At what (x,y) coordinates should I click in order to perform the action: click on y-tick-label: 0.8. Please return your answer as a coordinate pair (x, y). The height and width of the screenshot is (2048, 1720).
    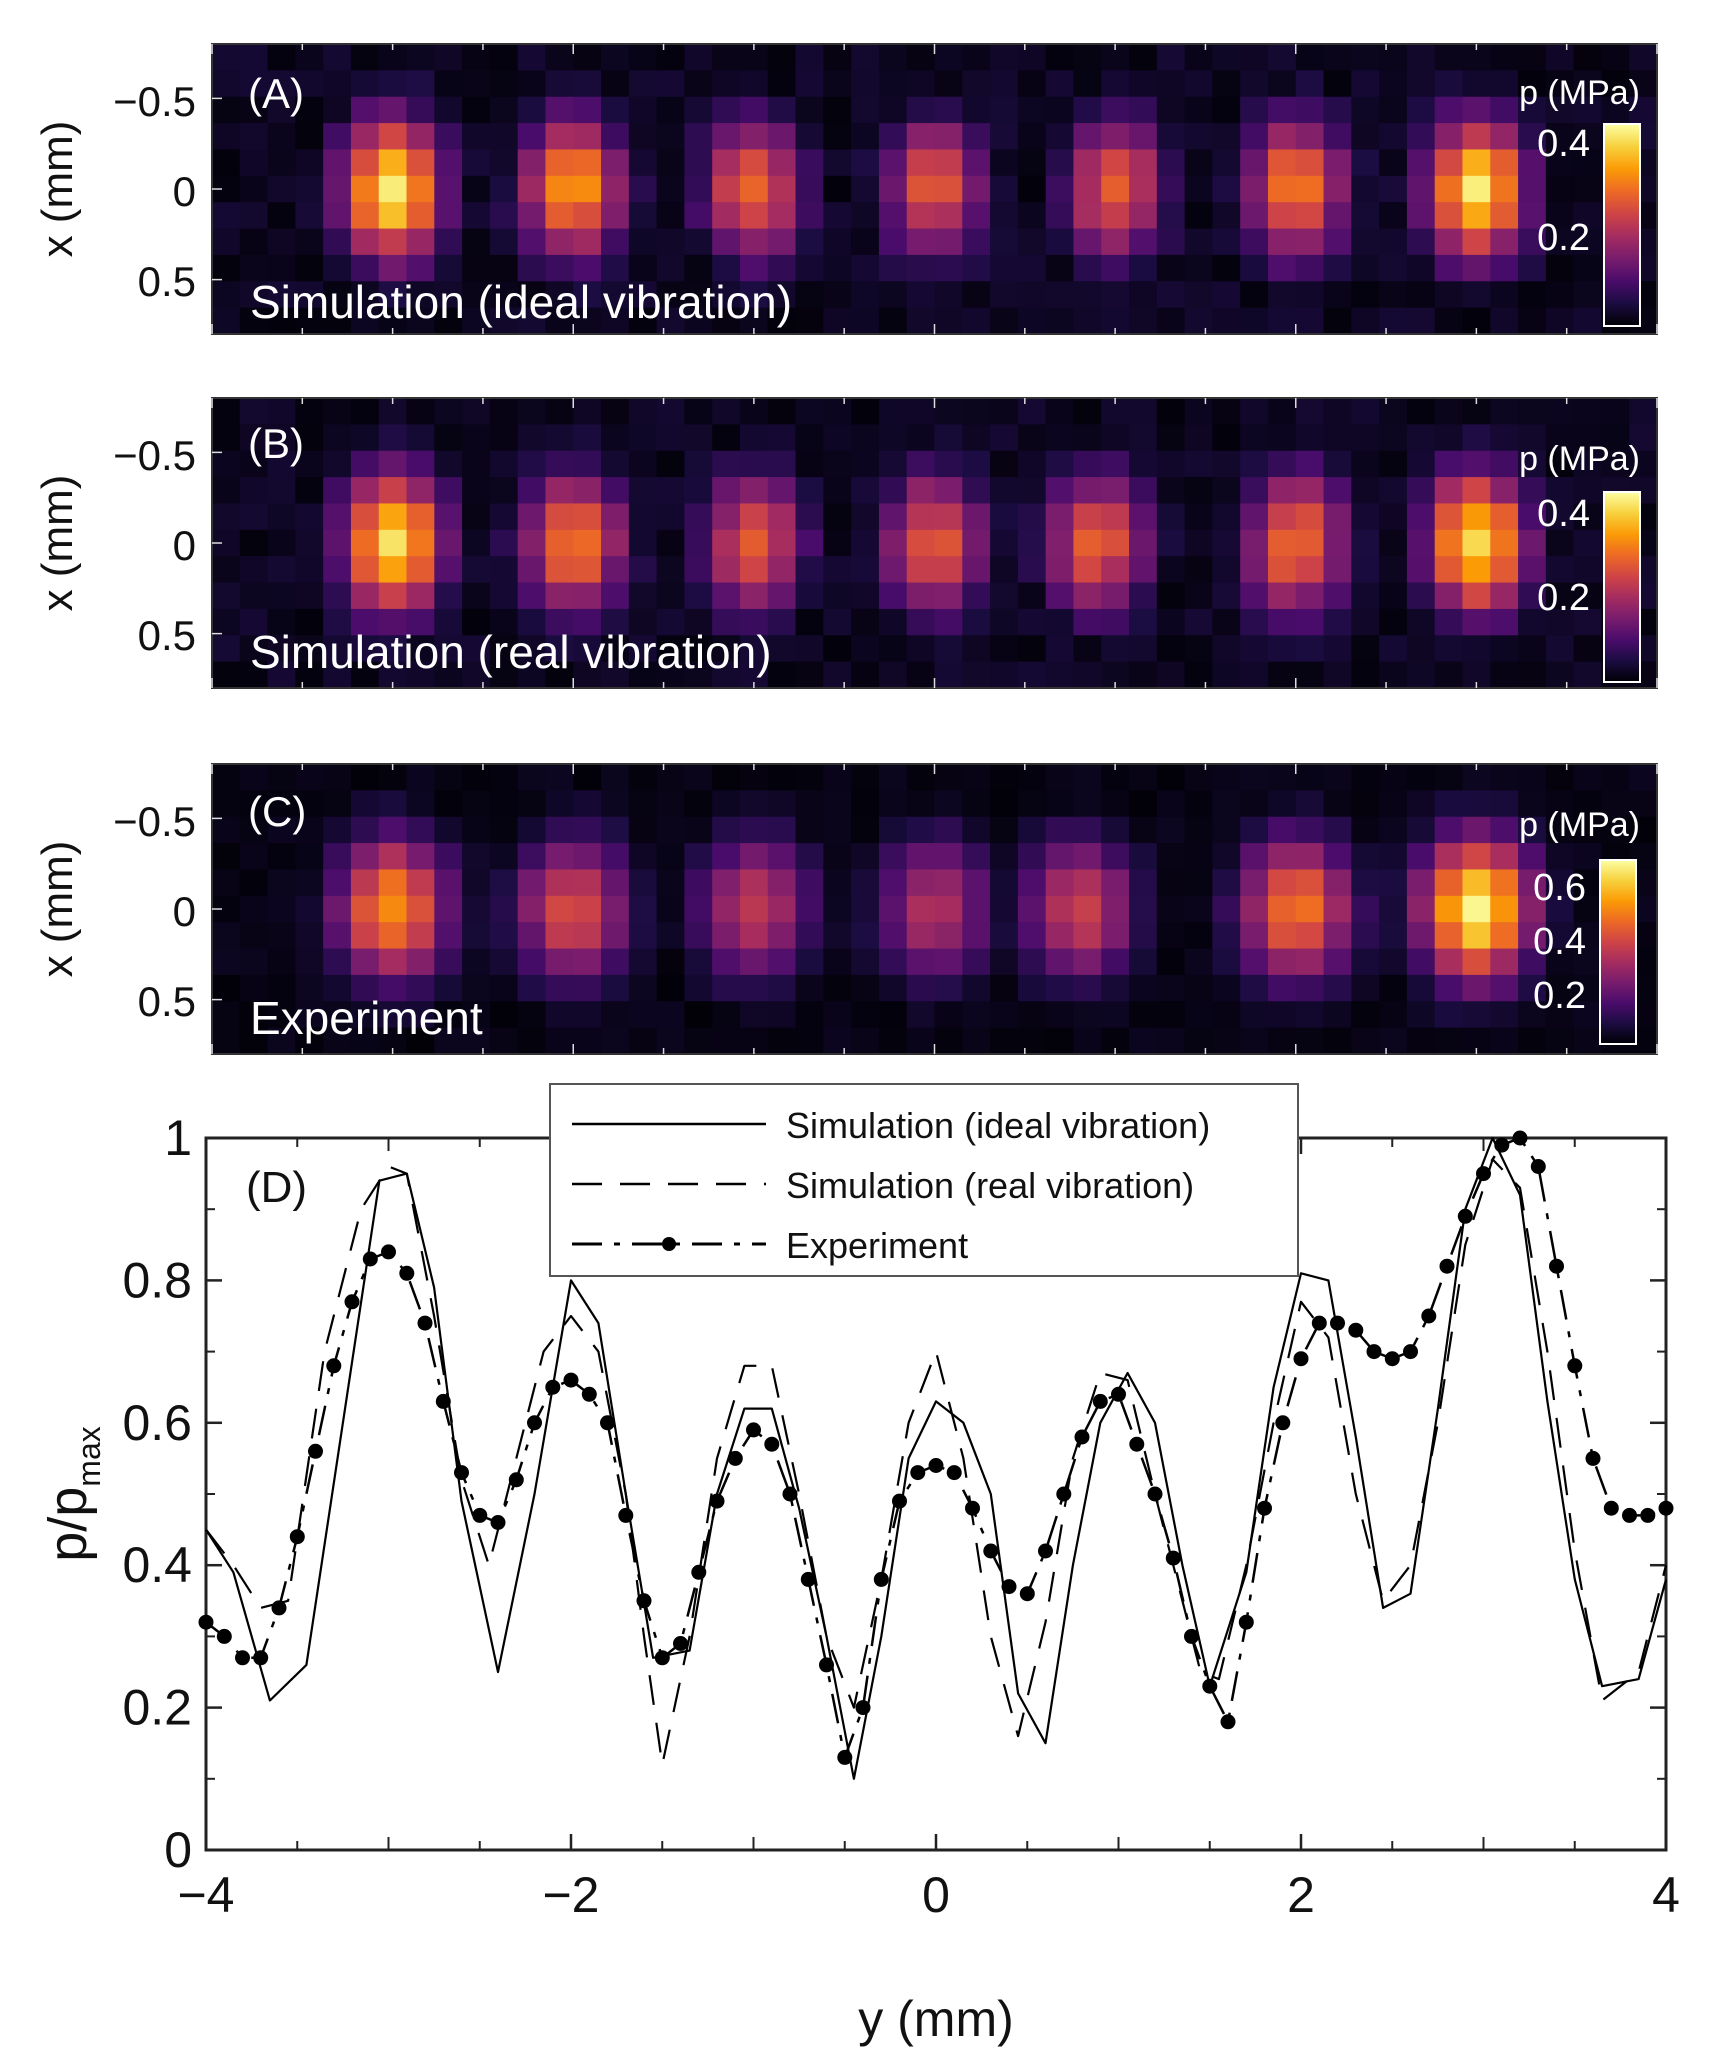
    Looking at the image, I should click on (157, 1280).